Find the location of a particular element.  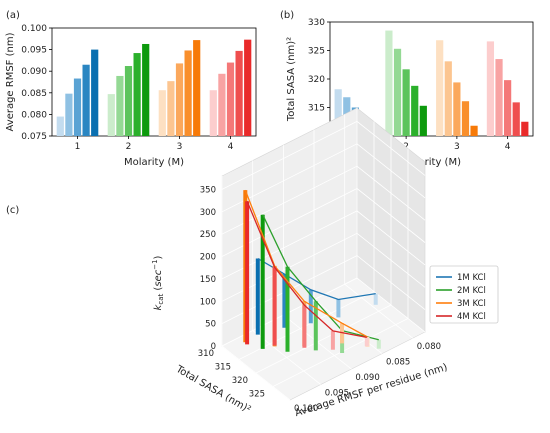

chart-a-ytick-label: 0.100 is located at coordinates (34, 29).